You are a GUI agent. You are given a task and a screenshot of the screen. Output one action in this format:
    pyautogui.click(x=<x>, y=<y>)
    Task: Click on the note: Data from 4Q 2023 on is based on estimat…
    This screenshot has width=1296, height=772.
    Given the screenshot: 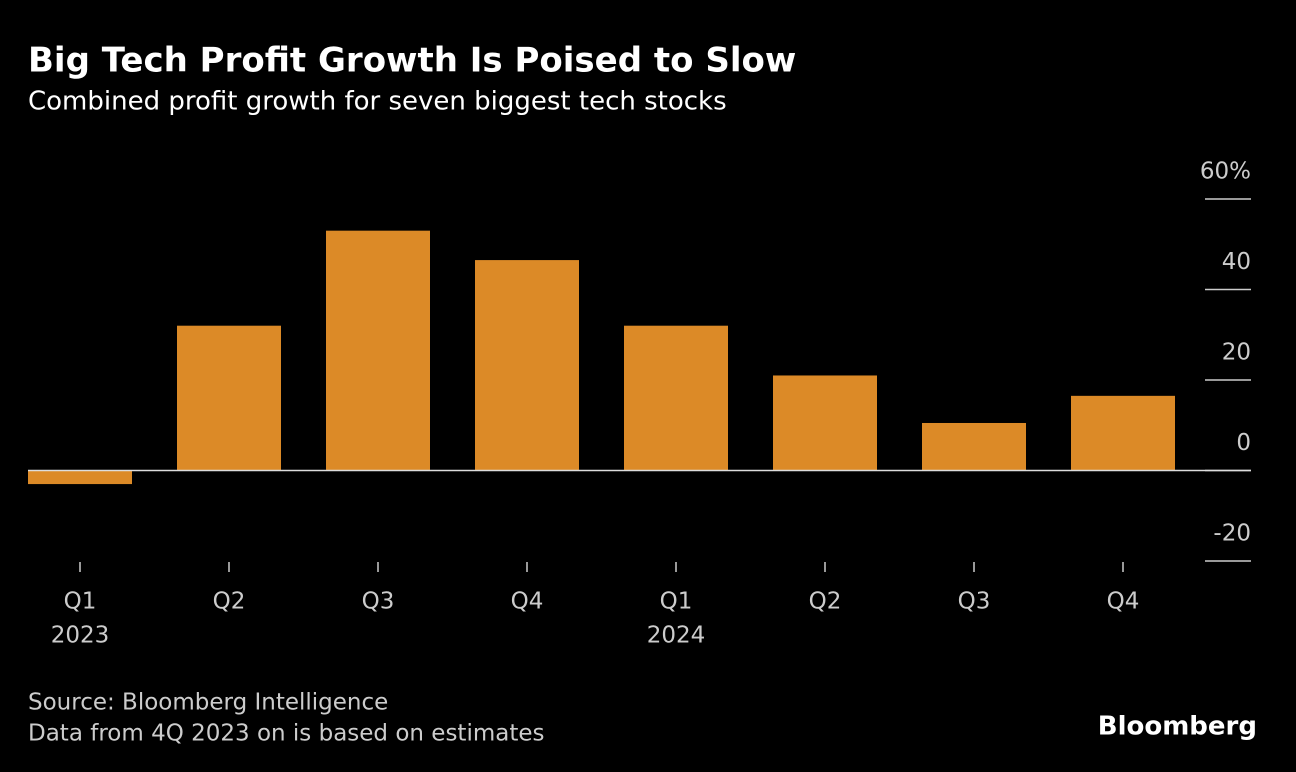 What is the action you would take?
    pyautogui.click(x=286, y=734)
    